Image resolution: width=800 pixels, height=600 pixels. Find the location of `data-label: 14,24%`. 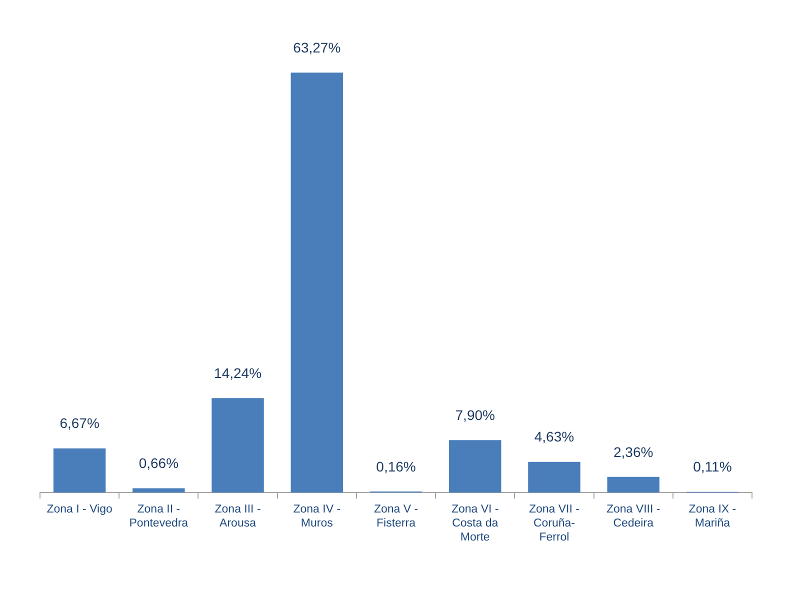

data-label: 14,24% is located at coordinates (238, 372).